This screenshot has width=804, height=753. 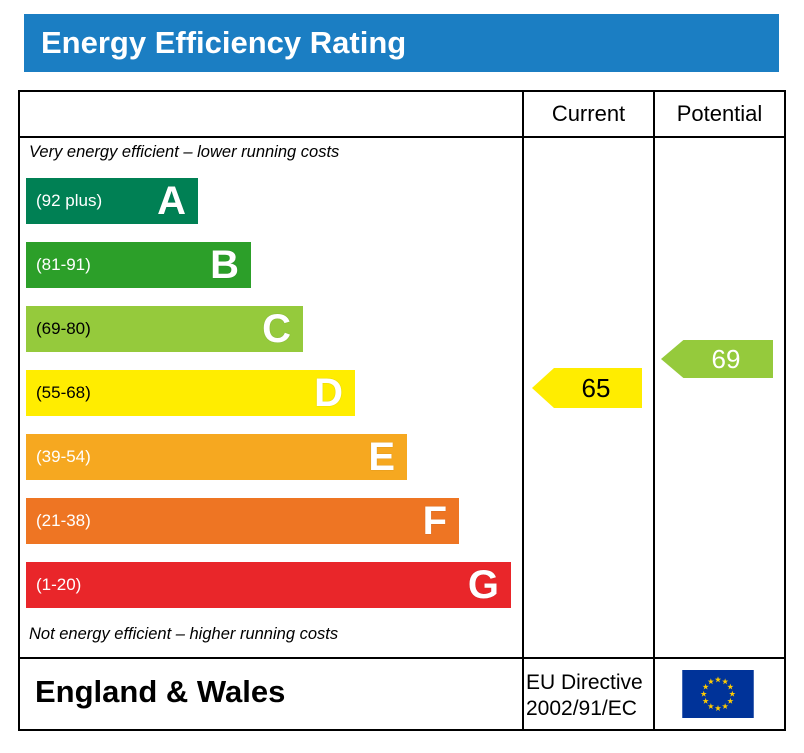 What do you see at coordinates (523, 410) in the screenshot?
I see `divider-current-column` at bounding box center [523, 410].